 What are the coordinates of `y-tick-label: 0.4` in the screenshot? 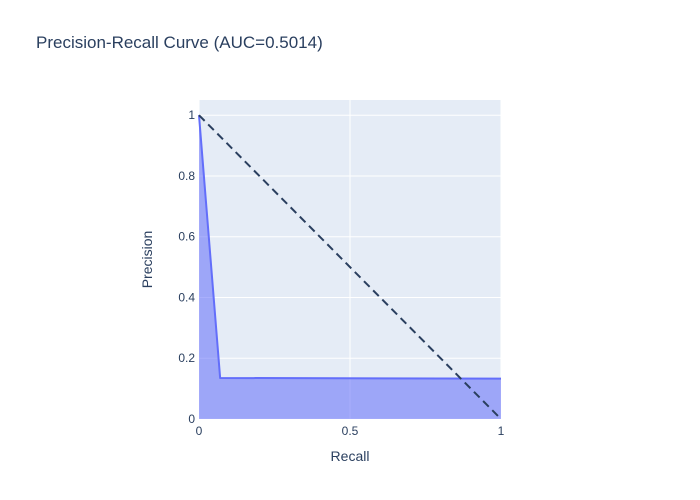 It's located at (186, 297).